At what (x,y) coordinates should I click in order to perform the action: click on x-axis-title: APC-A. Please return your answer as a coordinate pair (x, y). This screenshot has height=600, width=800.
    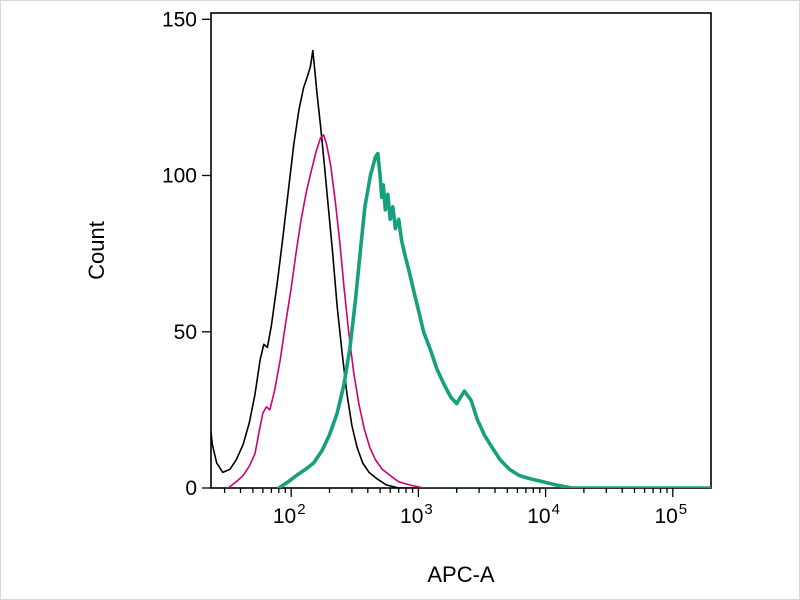
    Looking at the image, I should click on (461, 574).